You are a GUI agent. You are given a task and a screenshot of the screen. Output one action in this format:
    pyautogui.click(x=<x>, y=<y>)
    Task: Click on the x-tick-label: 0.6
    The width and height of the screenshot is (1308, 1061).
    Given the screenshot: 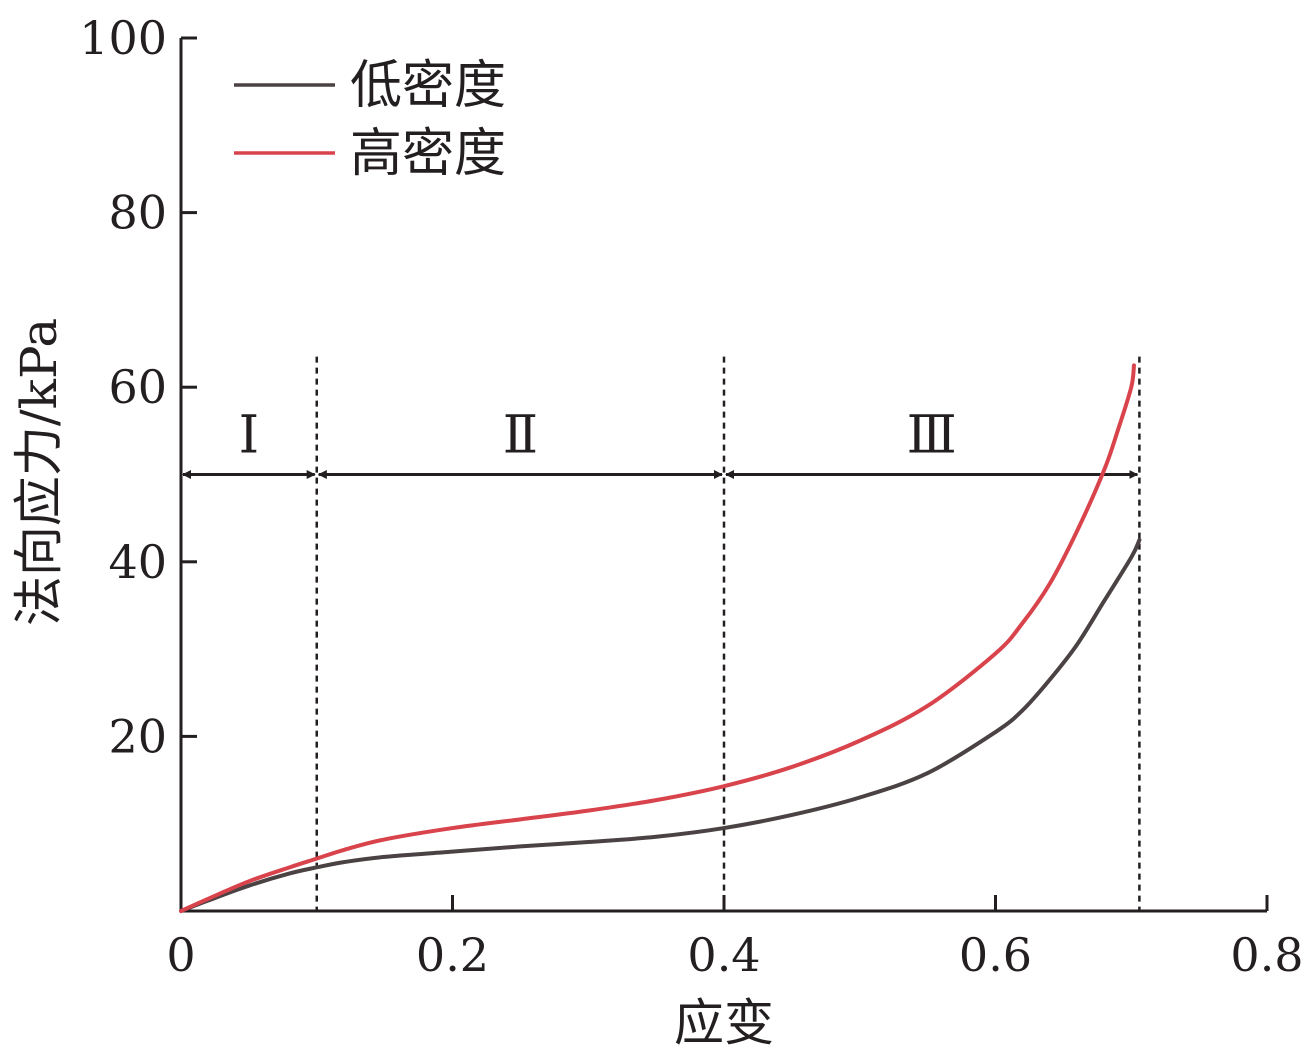 What is the action you would take?
    pyautogui.click(x=995, y=955)
    